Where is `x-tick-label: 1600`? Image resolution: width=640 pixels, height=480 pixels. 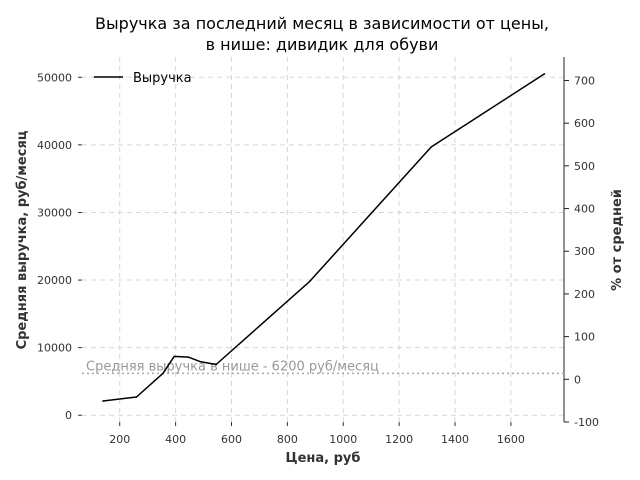
x-tick-label: 1600 is located at coordinates (511, 439).